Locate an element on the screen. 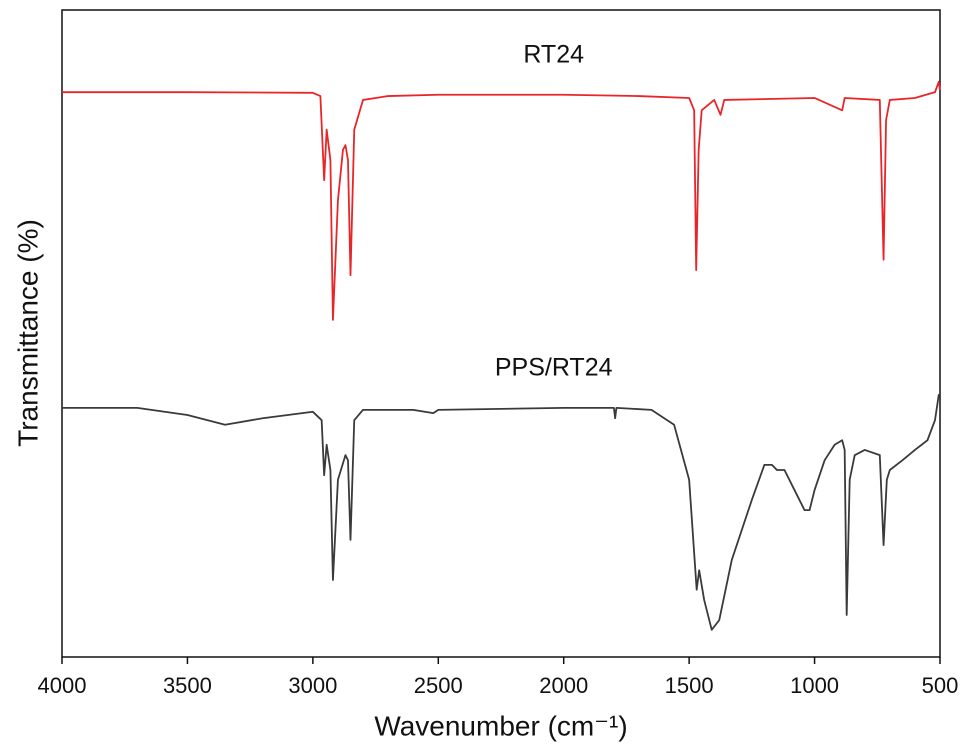  x-tick-label: 1000 is located at coordinates (814, 685).